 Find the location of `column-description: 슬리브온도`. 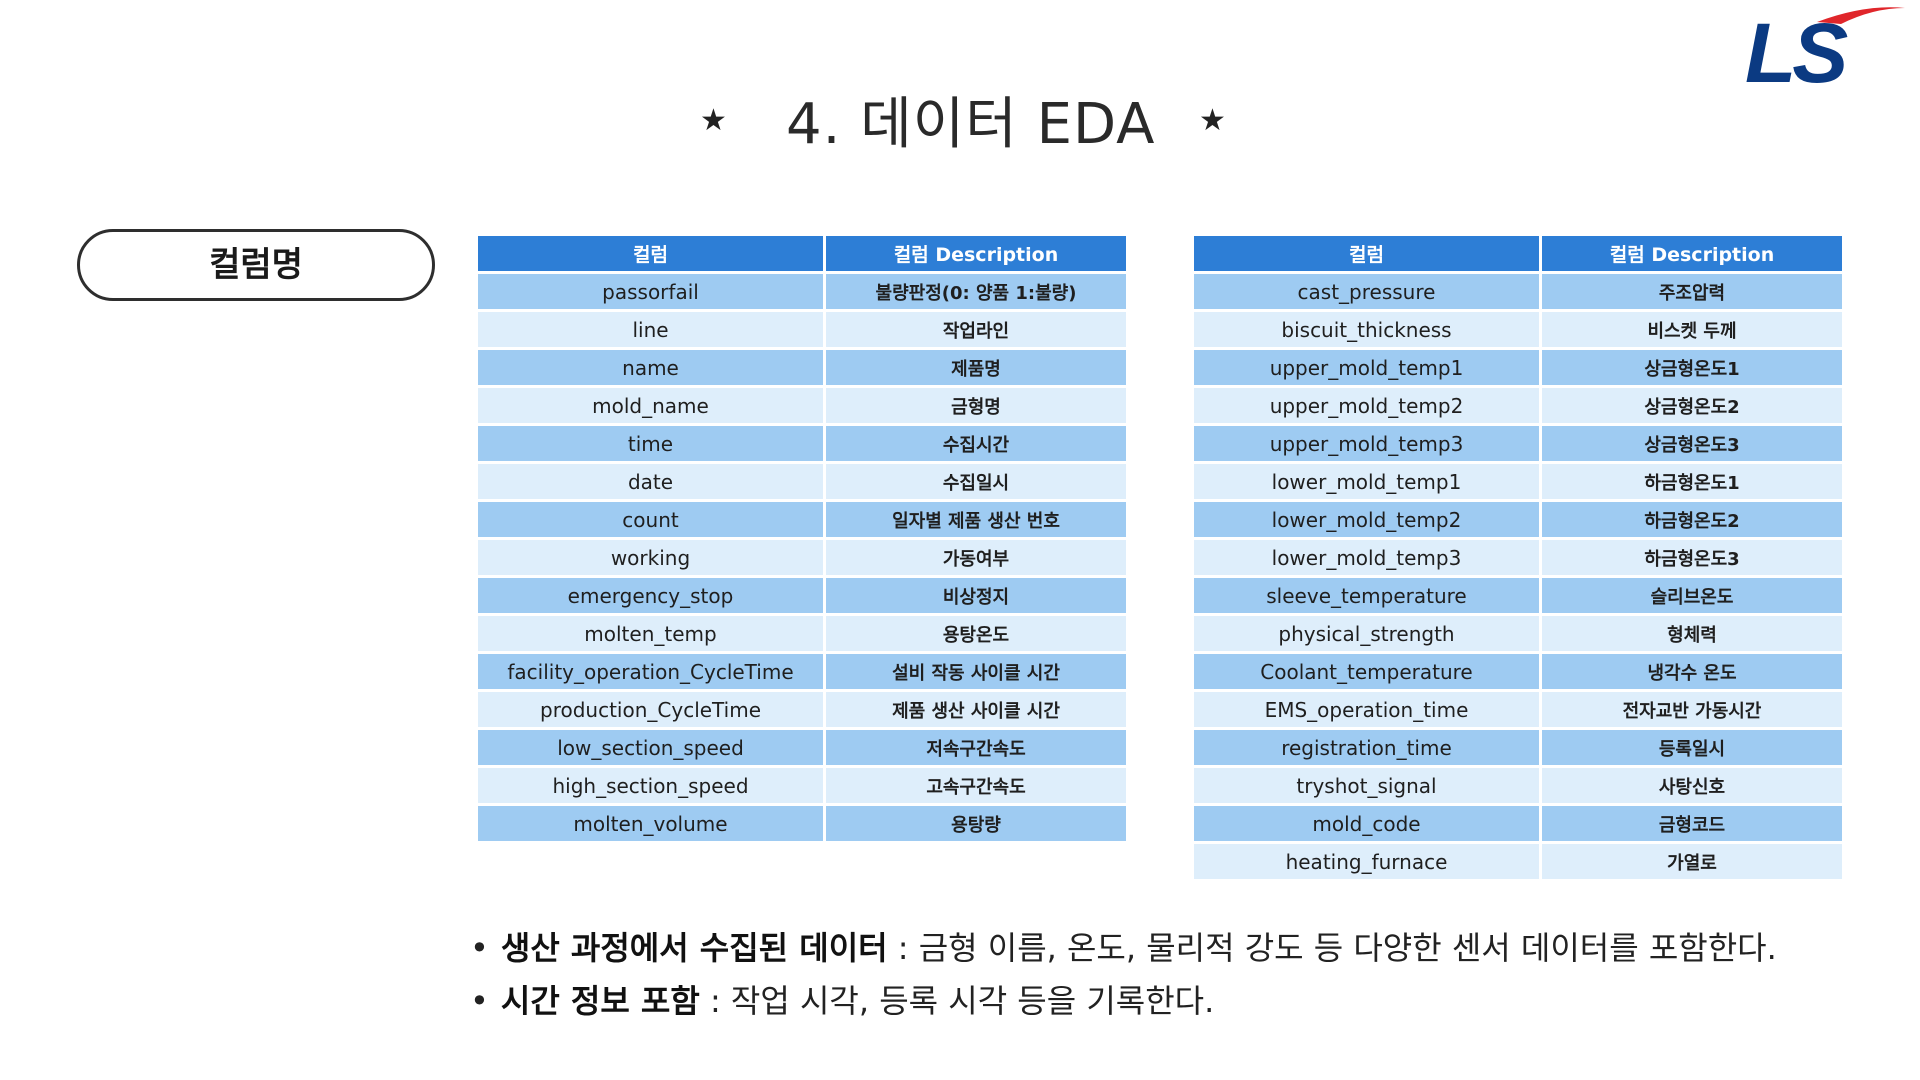

column-description: 슬리브온도 is located at coordinates (1690, 595).